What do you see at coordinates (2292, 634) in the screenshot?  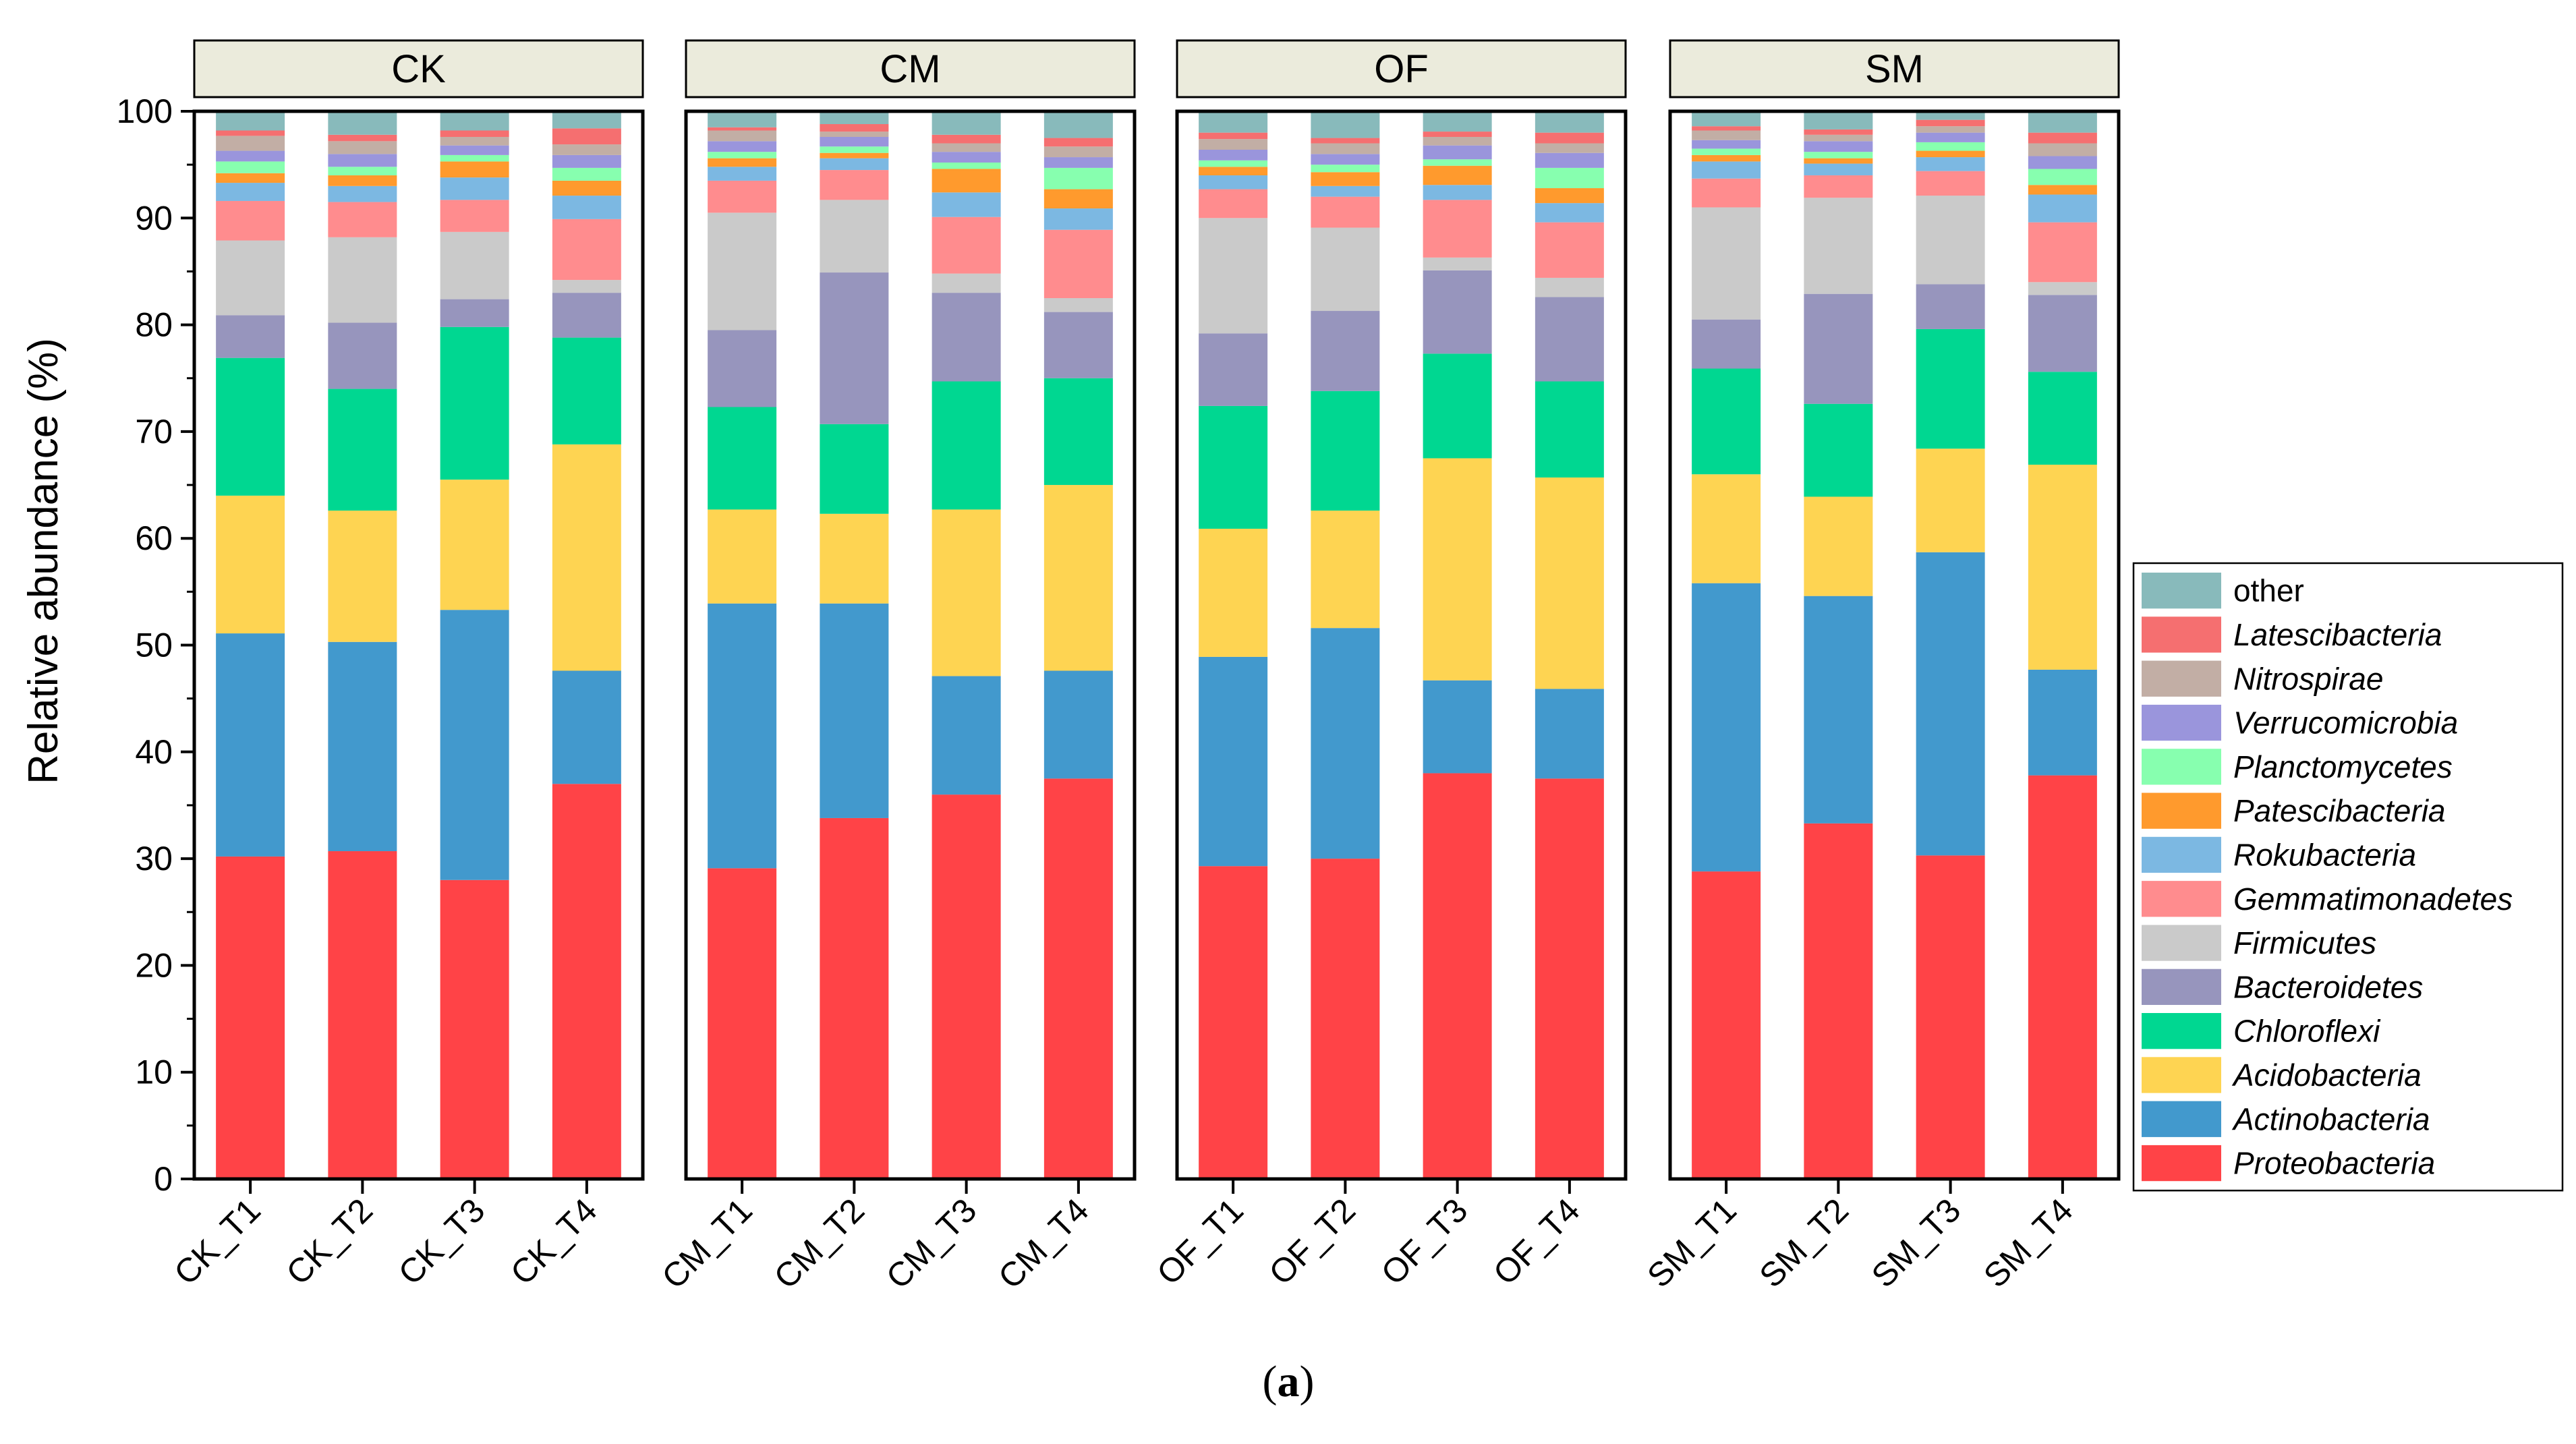 I see `legend-item-latescibacteria: Latescibacteria` at bounding box center [2292, 634].